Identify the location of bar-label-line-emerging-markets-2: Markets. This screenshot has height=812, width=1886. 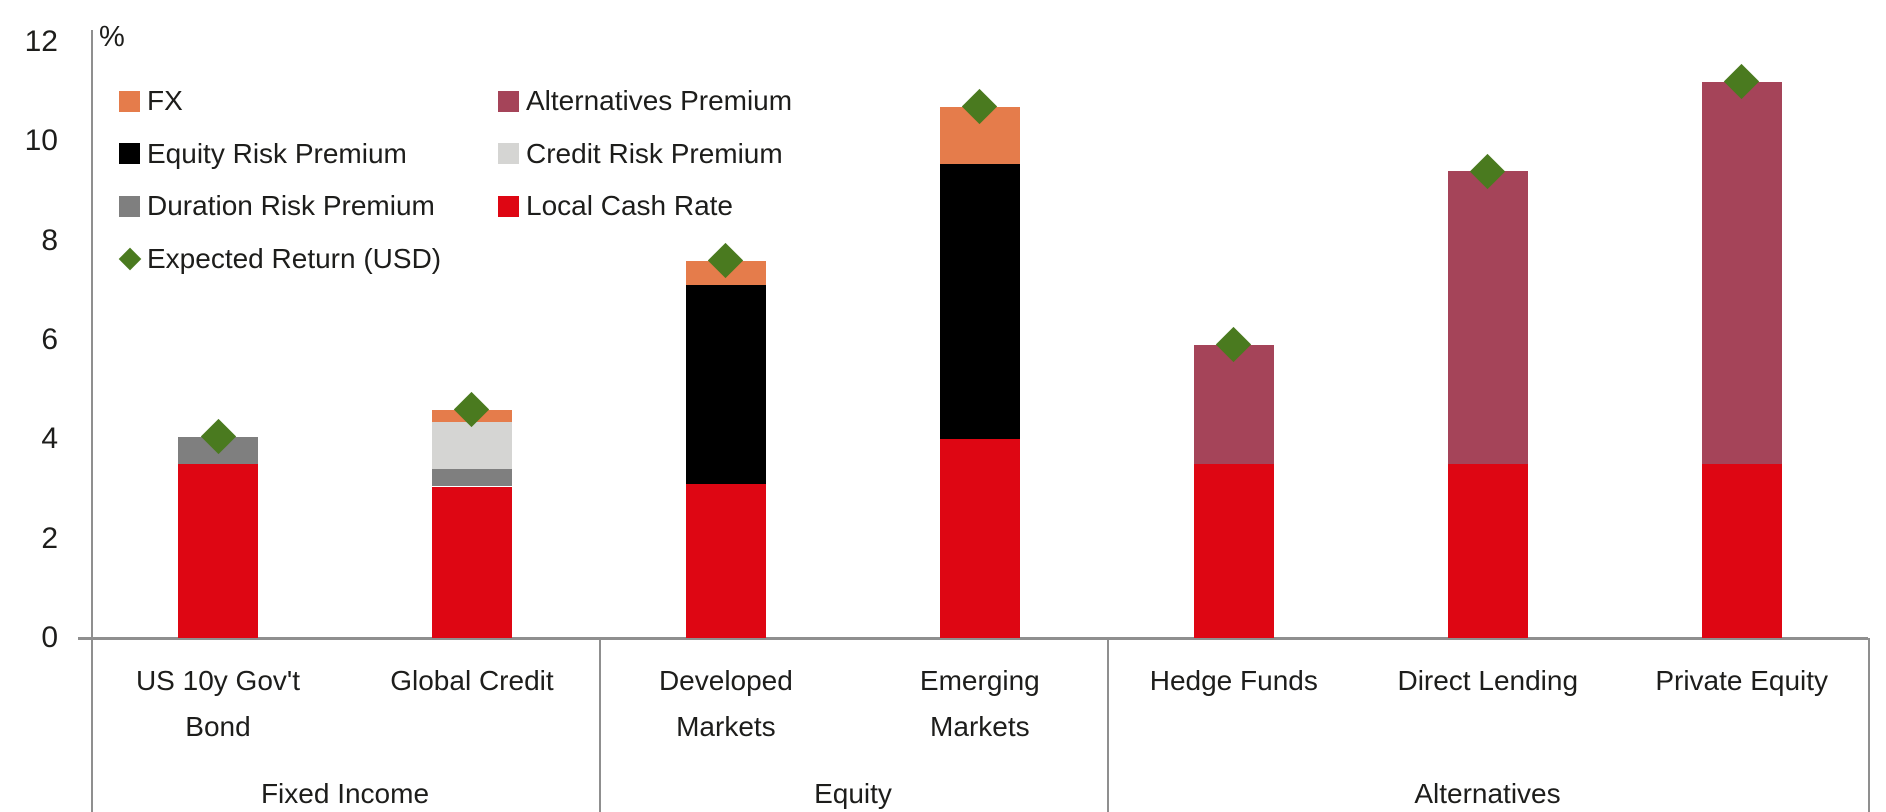
(980, 726).